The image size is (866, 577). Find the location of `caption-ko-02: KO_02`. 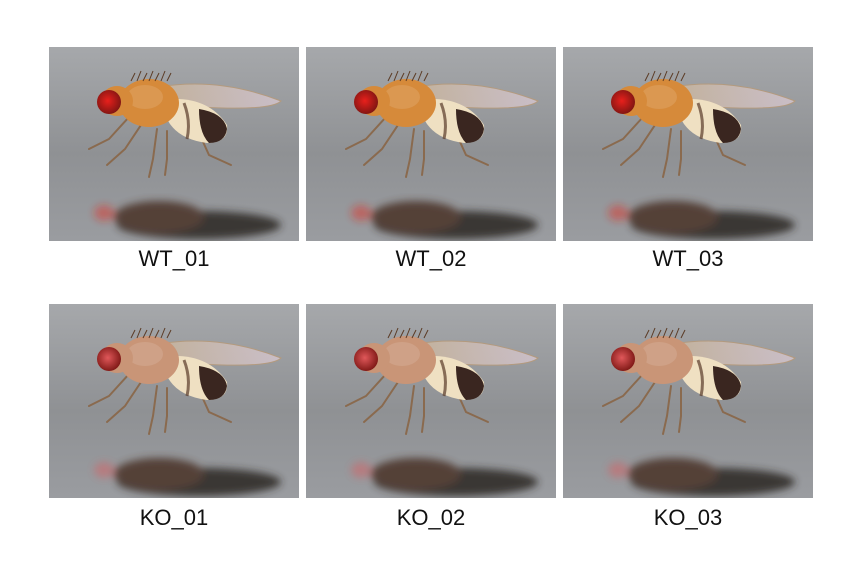

caption-ko-02: KO_02 is located at coordinates (431, 517).